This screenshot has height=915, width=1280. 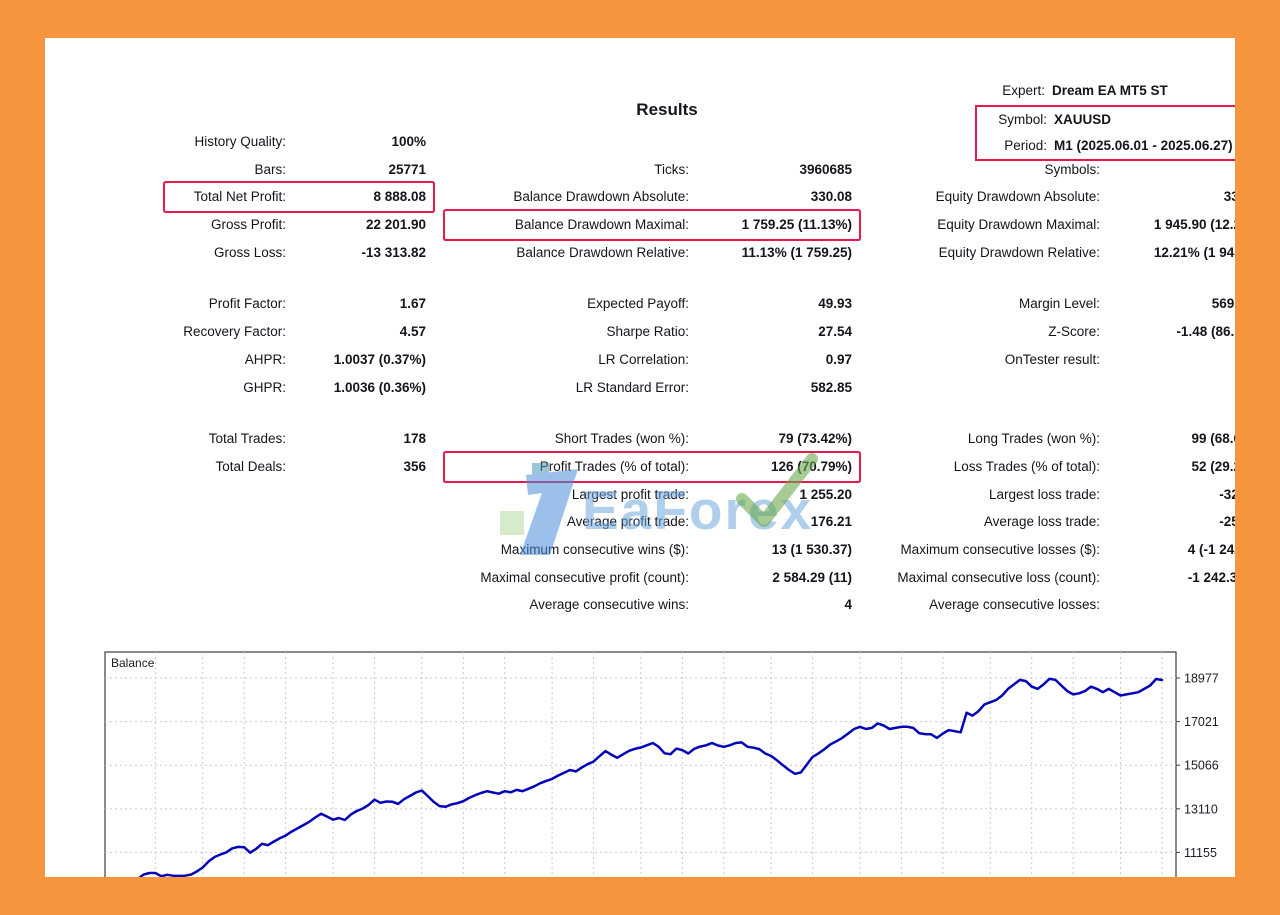 What do you see at coordinates (812, 577) in the screenshot?
I see `stat-value: 2 584.29 (11)` at bounding box center [812, 577].